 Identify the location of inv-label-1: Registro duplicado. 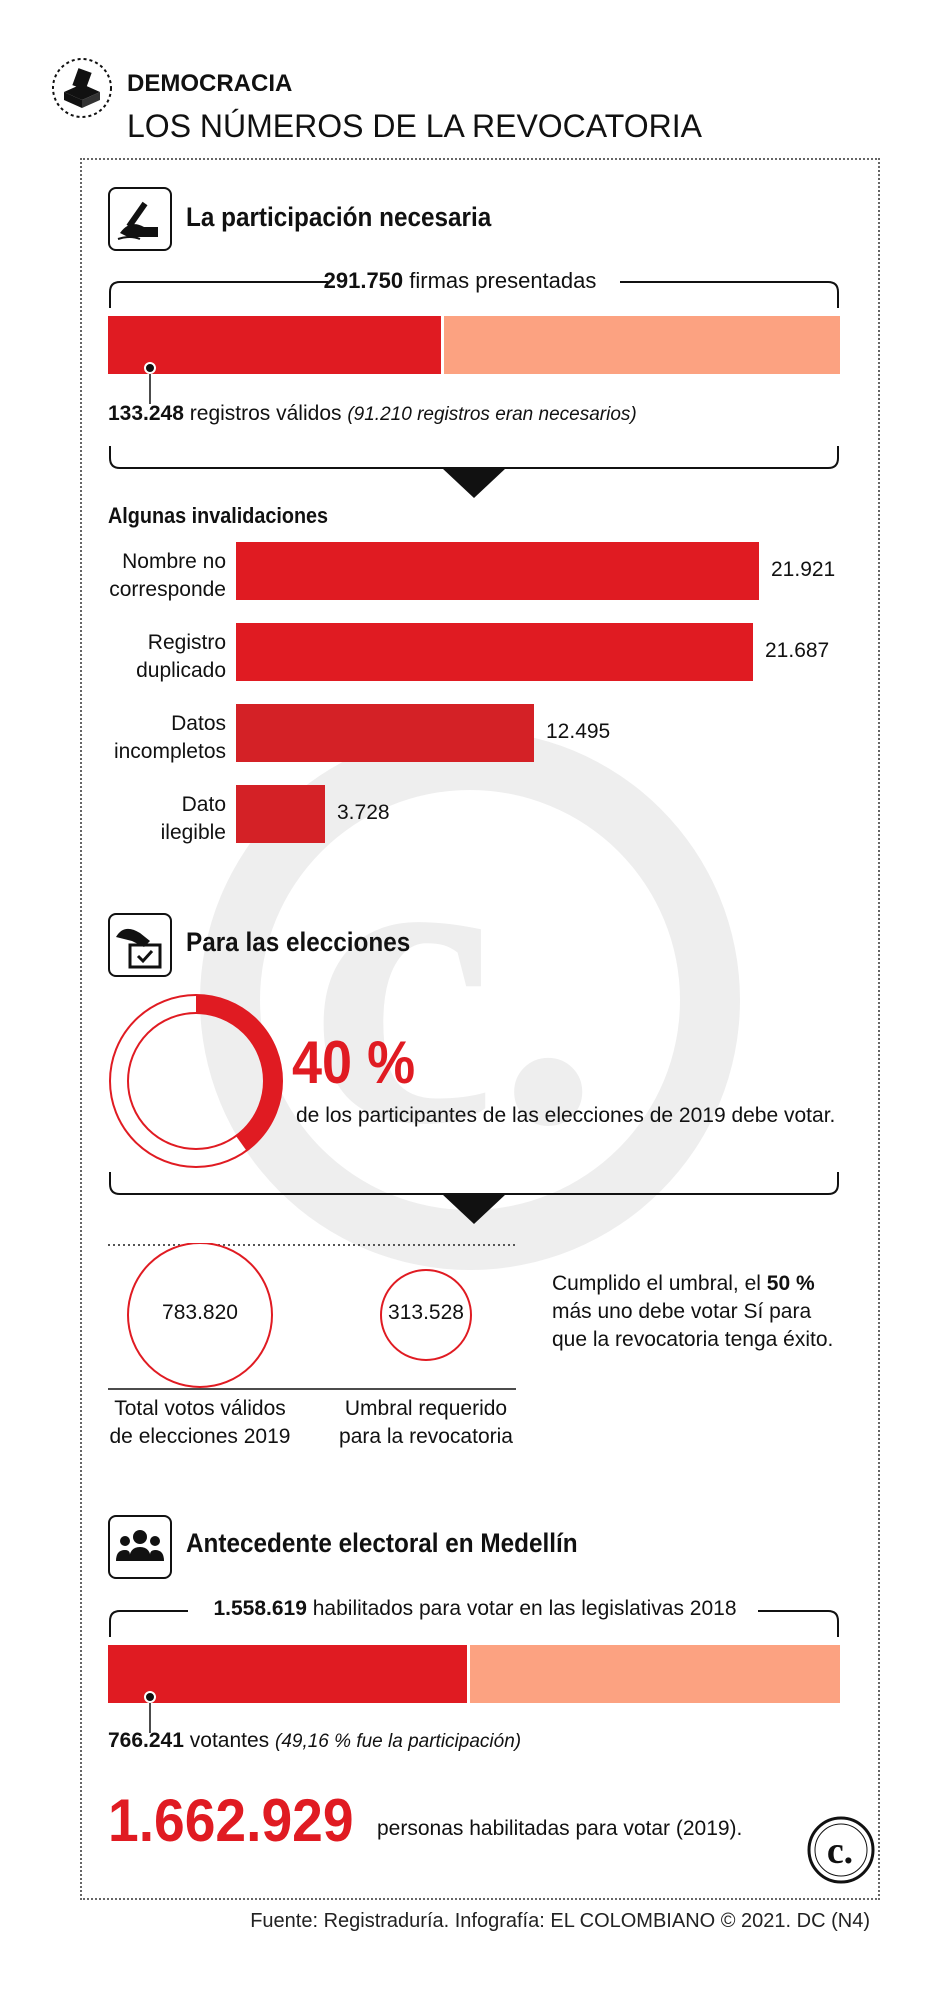
(158, 657).